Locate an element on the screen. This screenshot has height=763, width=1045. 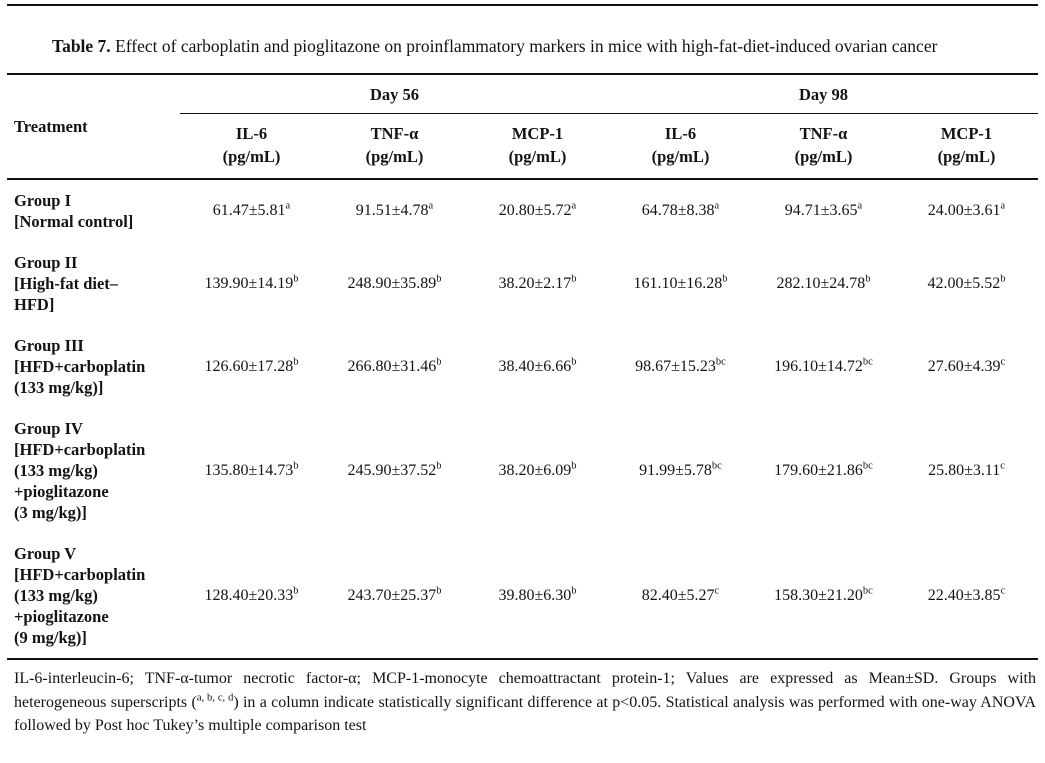
value-cell: 243.70±25.37b is located at coordinates (394, 594).